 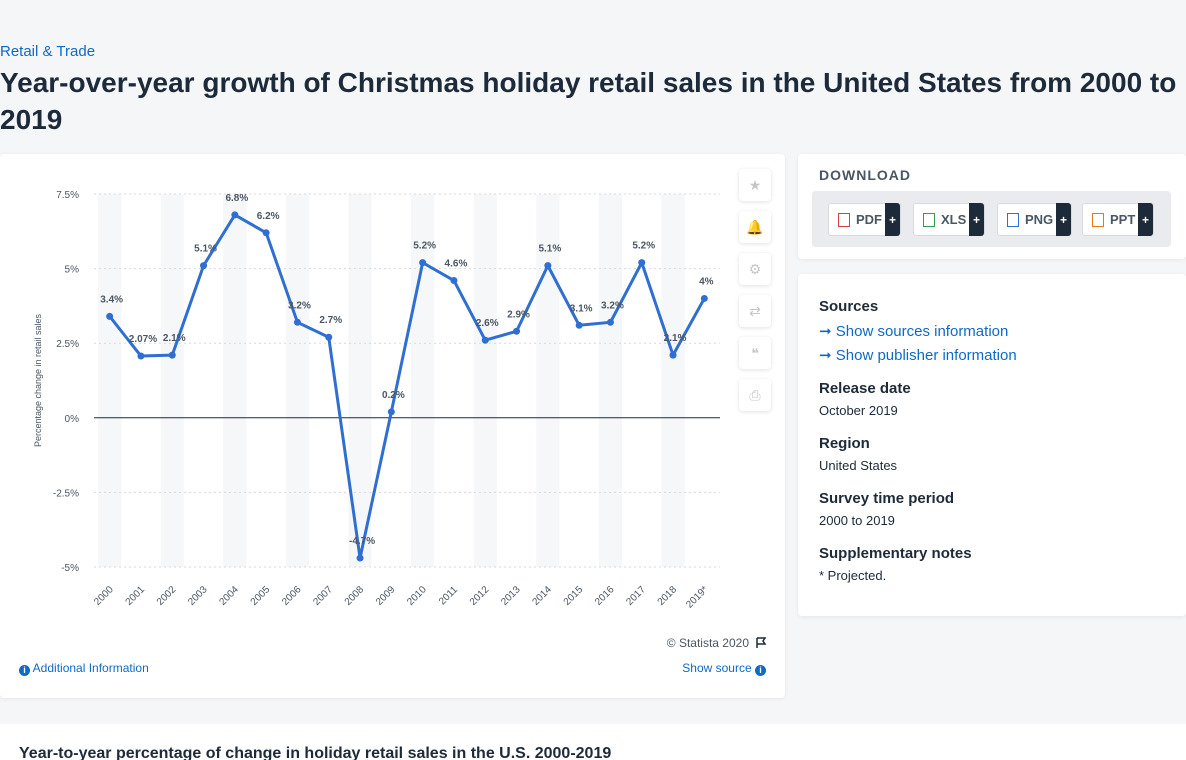 What do you see at coordinates (456, 264) in the screenshot?
I see `data-label: 4.6%` at bounding box center [456, 264].